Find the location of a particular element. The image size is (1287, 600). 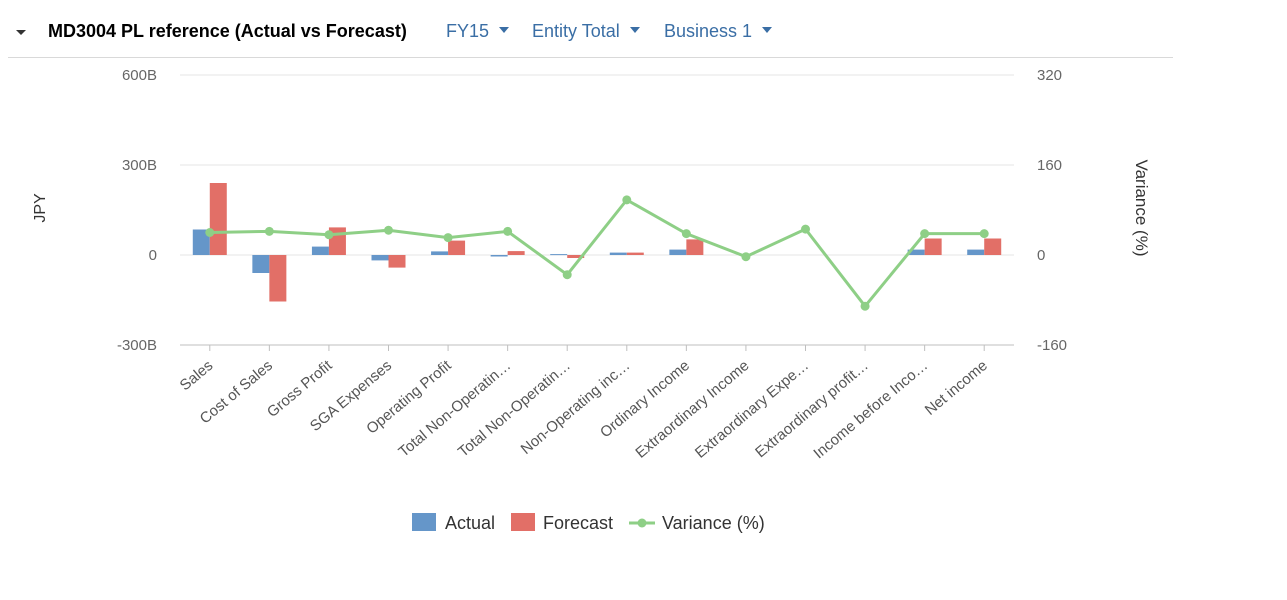

variance-line is located at coordinates (597, 253).